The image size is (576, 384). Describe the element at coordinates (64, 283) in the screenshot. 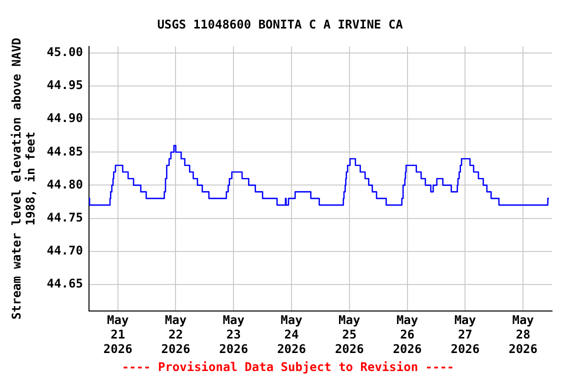

I see `y-tick-label: 44.65` at that location.